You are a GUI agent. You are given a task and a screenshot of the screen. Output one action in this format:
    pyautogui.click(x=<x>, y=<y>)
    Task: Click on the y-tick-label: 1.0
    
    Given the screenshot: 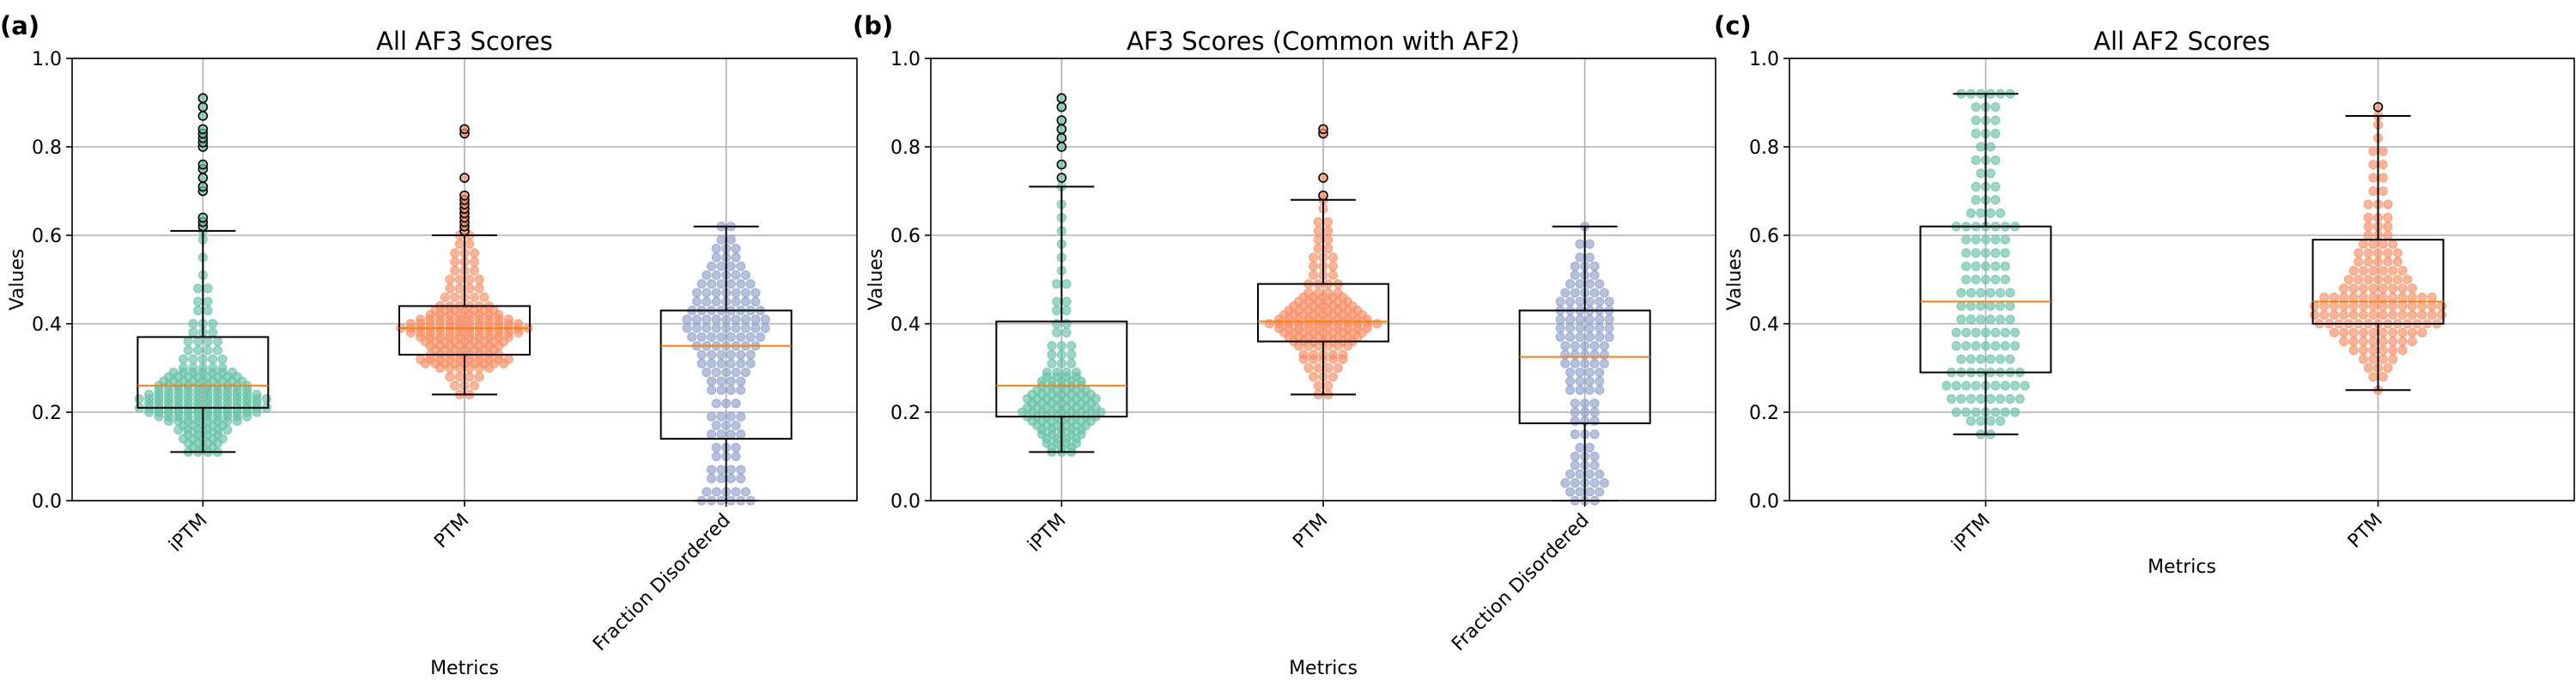 What is the action you would take?
    pyautogui.click(x=1764, y=59)
    